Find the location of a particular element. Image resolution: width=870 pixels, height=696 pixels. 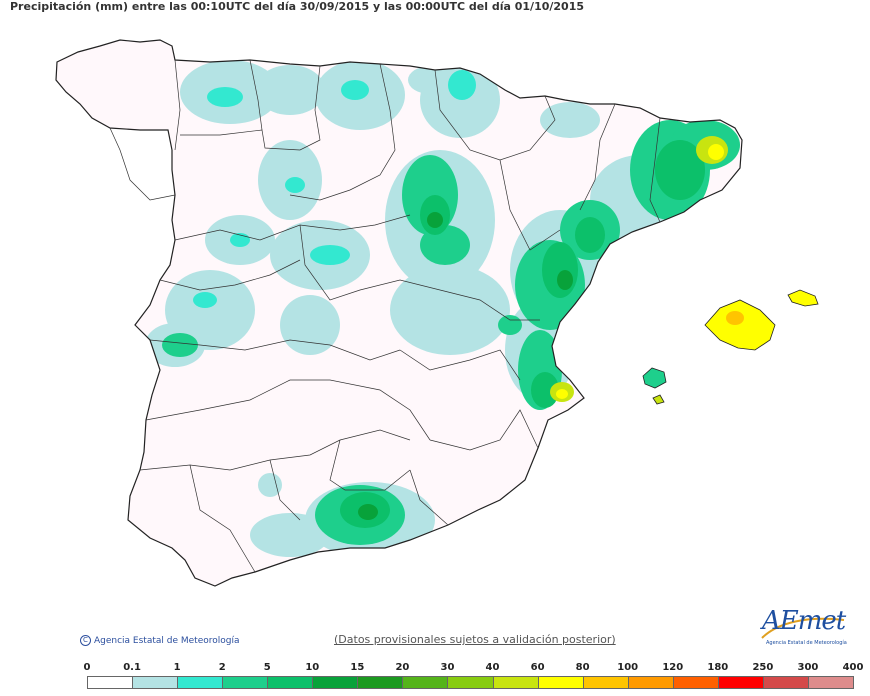

logo-name: AEmet is located at coordinates (804, 621).